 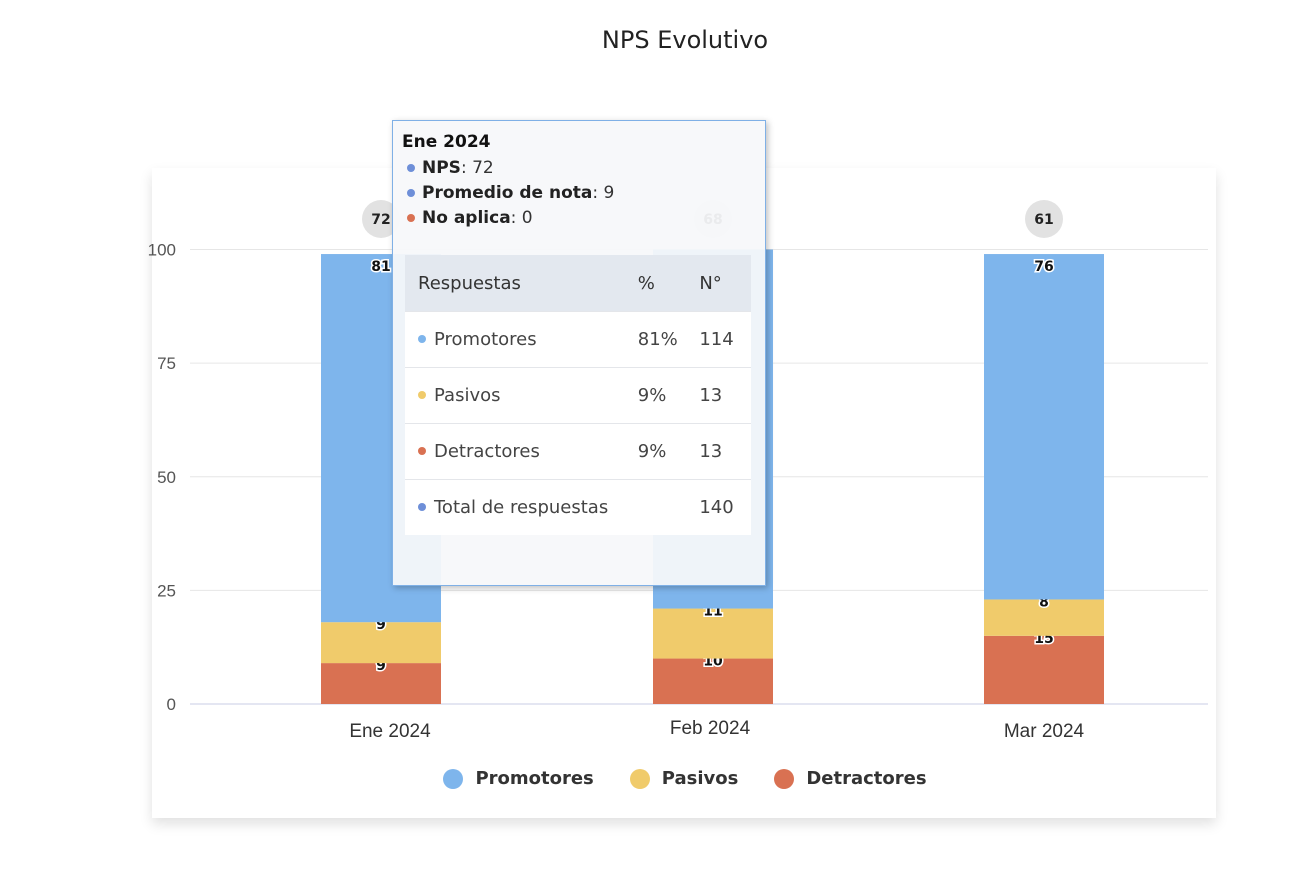 I want to click on tooltip-value-promedio: : 9, so click(x=603, y=193).